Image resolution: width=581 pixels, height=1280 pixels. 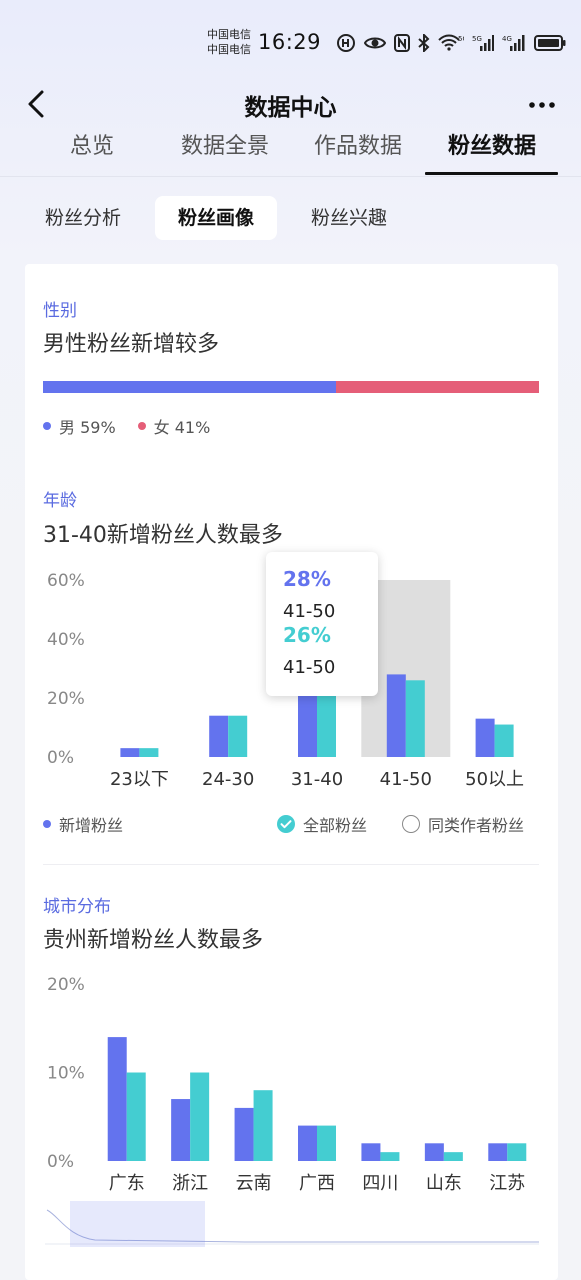 What do you see at coordinates (141, 426) in the screenshot?
I see `female-dot-icon` at bounding box center [141, 426].